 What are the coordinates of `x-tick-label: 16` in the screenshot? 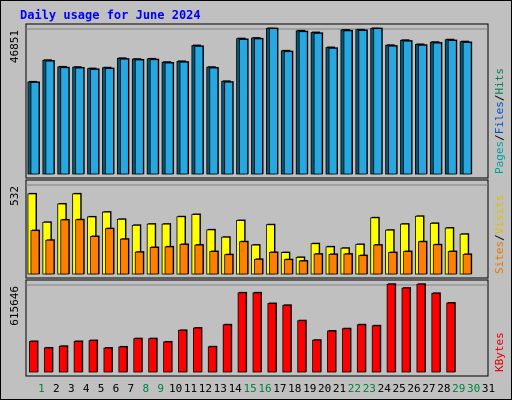 It's located at (264, 388).